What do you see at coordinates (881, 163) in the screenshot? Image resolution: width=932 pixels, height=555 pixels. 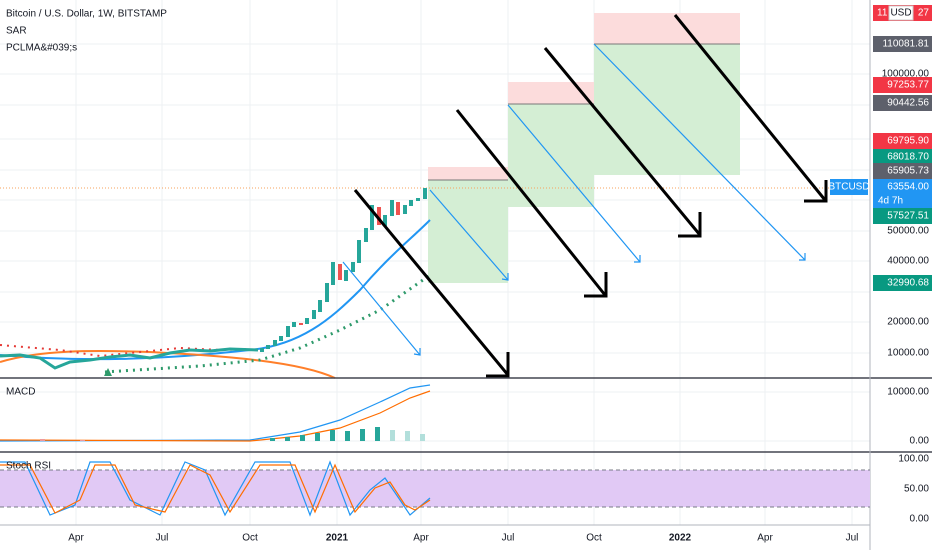 I see `price-badges` at bounding box center [881, 163].